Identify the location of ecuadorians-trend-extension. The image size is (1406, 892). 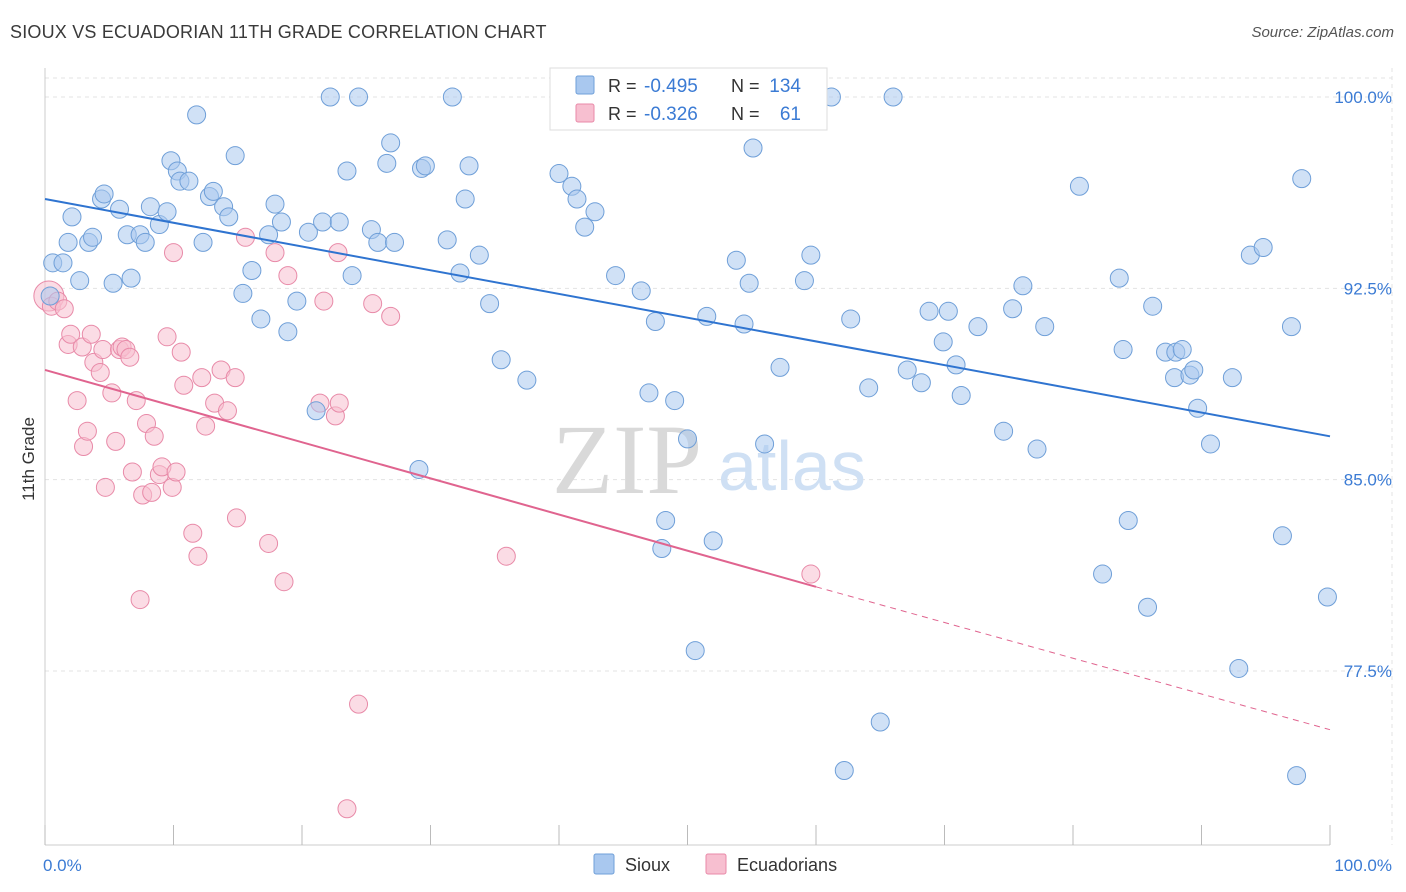
(1073, 658).